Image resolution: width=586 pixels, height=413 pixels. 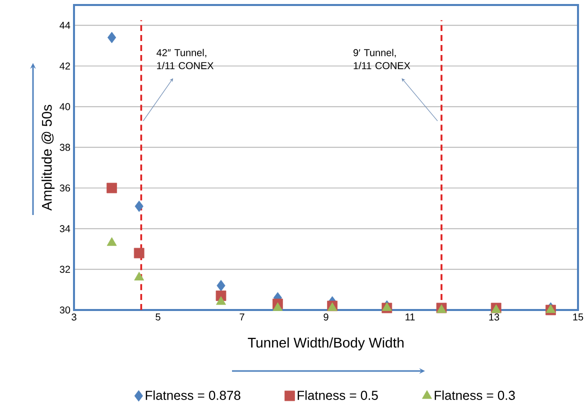 What do you see at coordinates (410, 317) in the screenshot?
I see `x-tick-label: 11` at bounding box center [410, 317].